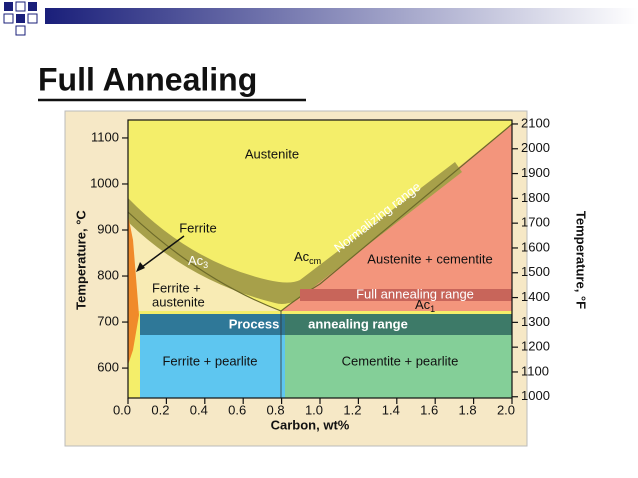 The height and width of the screenshot is (478, 638). Describe the element at coordinates (581, 260) in the screenshot. I see `y2-axis-title: Temperature, °F` at that location.